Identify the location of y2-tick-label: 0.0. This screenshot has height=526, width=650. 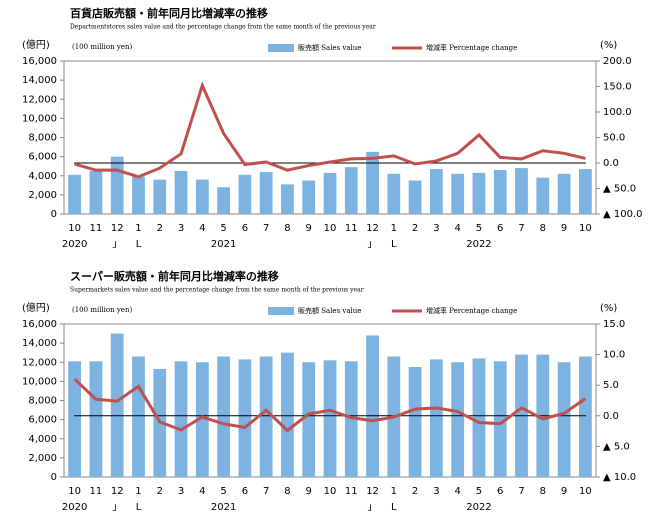
(611, 416).